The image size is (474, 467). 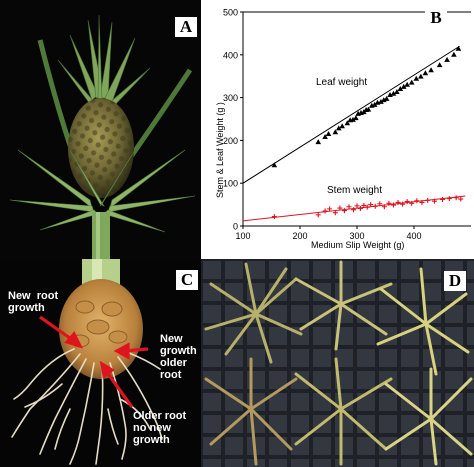 I want to click on x-tick-label: 100, so click(x=242, y=236).